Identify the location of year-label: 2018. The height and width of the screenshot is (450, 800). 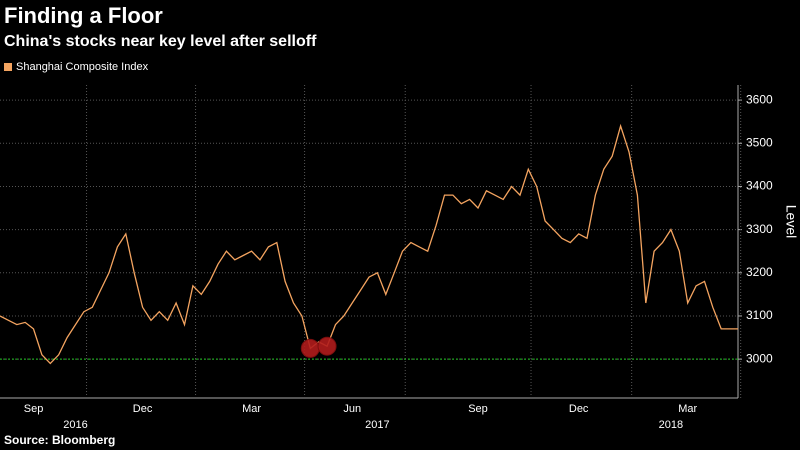
(671, 425).